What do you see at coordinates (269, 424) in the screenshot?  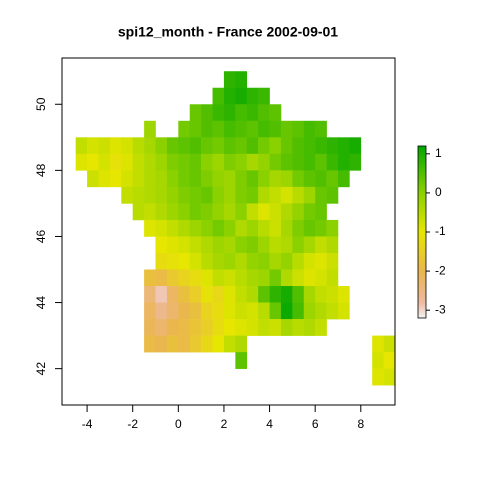 I see `x-tick-label: 4` at bounding box center [269, 424].